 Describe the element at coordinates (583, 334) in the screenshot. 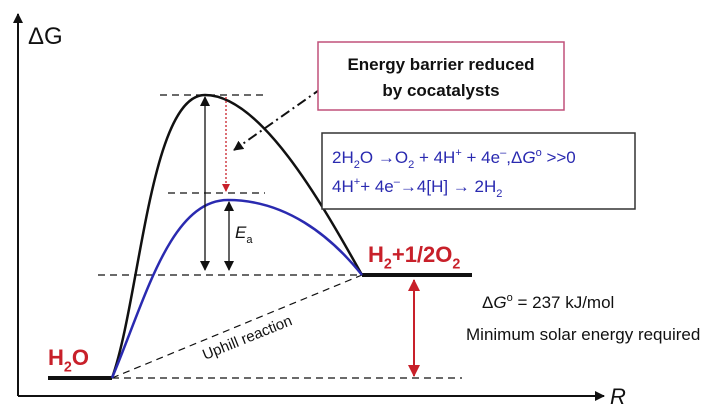

I see `solar-label: Minimum solar energy required` at that location.